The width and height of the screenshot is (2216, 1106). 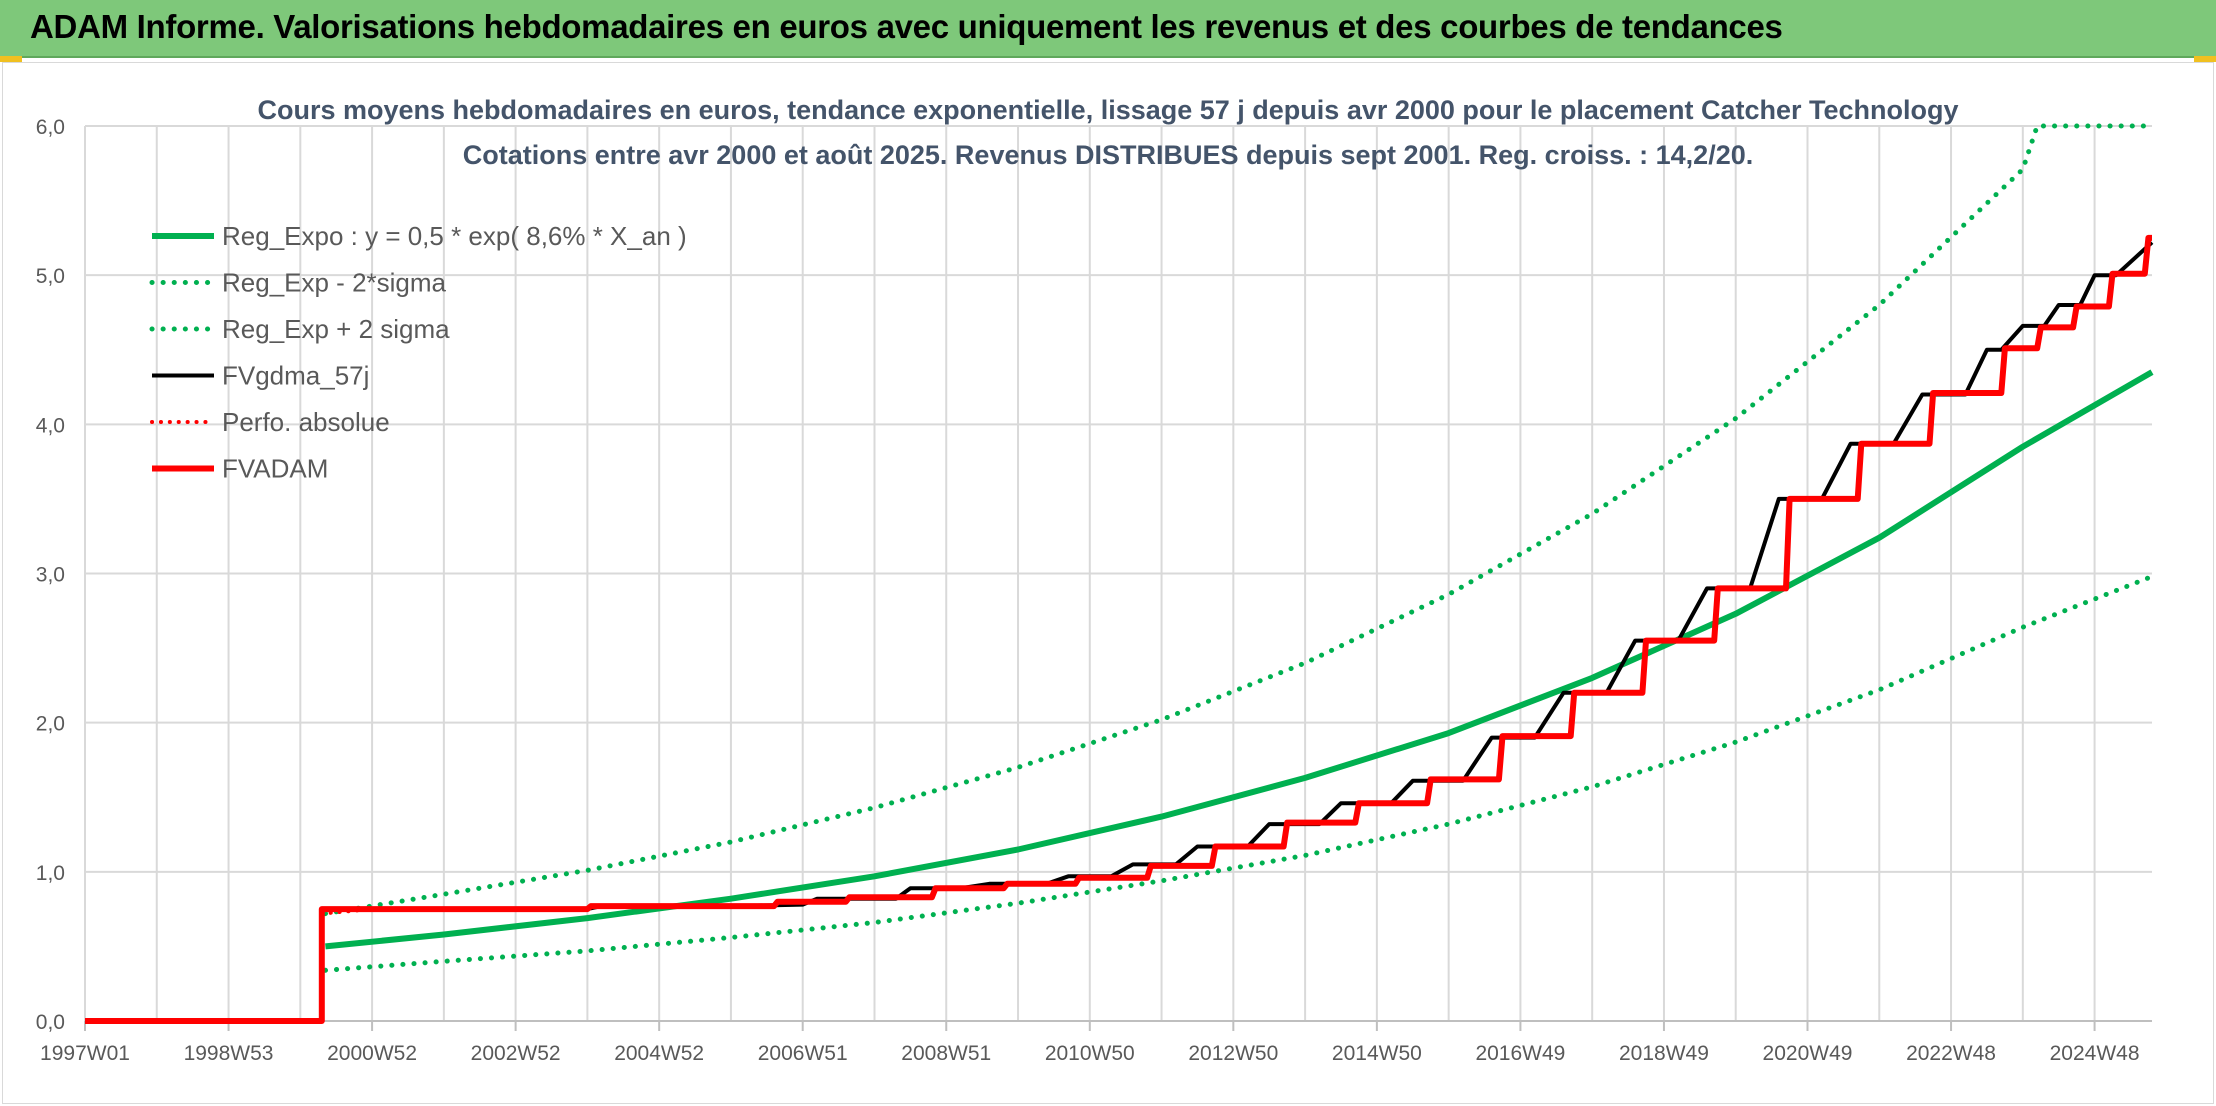 I want to click on y-tick-label: 6,0, so click(x=50, y=127).